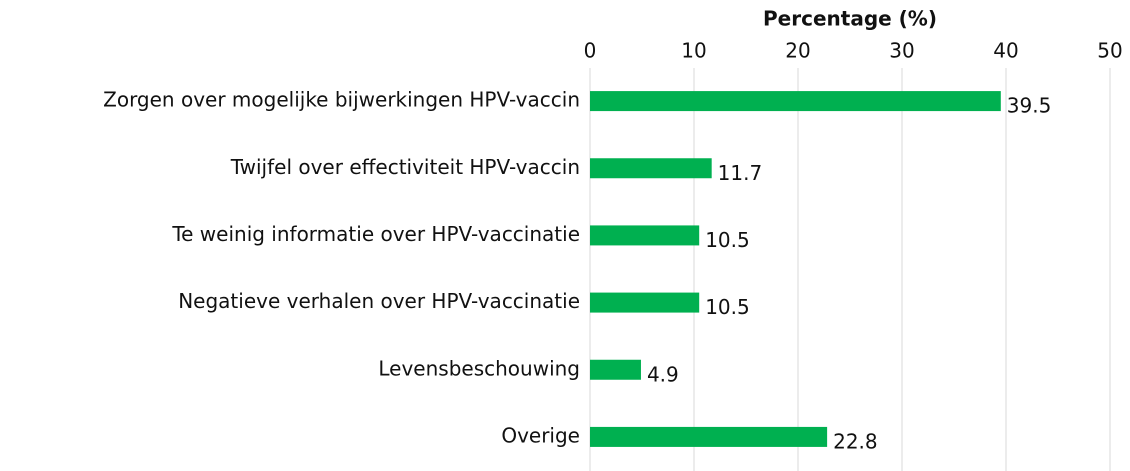  What do you see at coordinates (1005, 51) in the screenshot?
I see `x-tick-label: 40` at bounding box center [1005, 51].